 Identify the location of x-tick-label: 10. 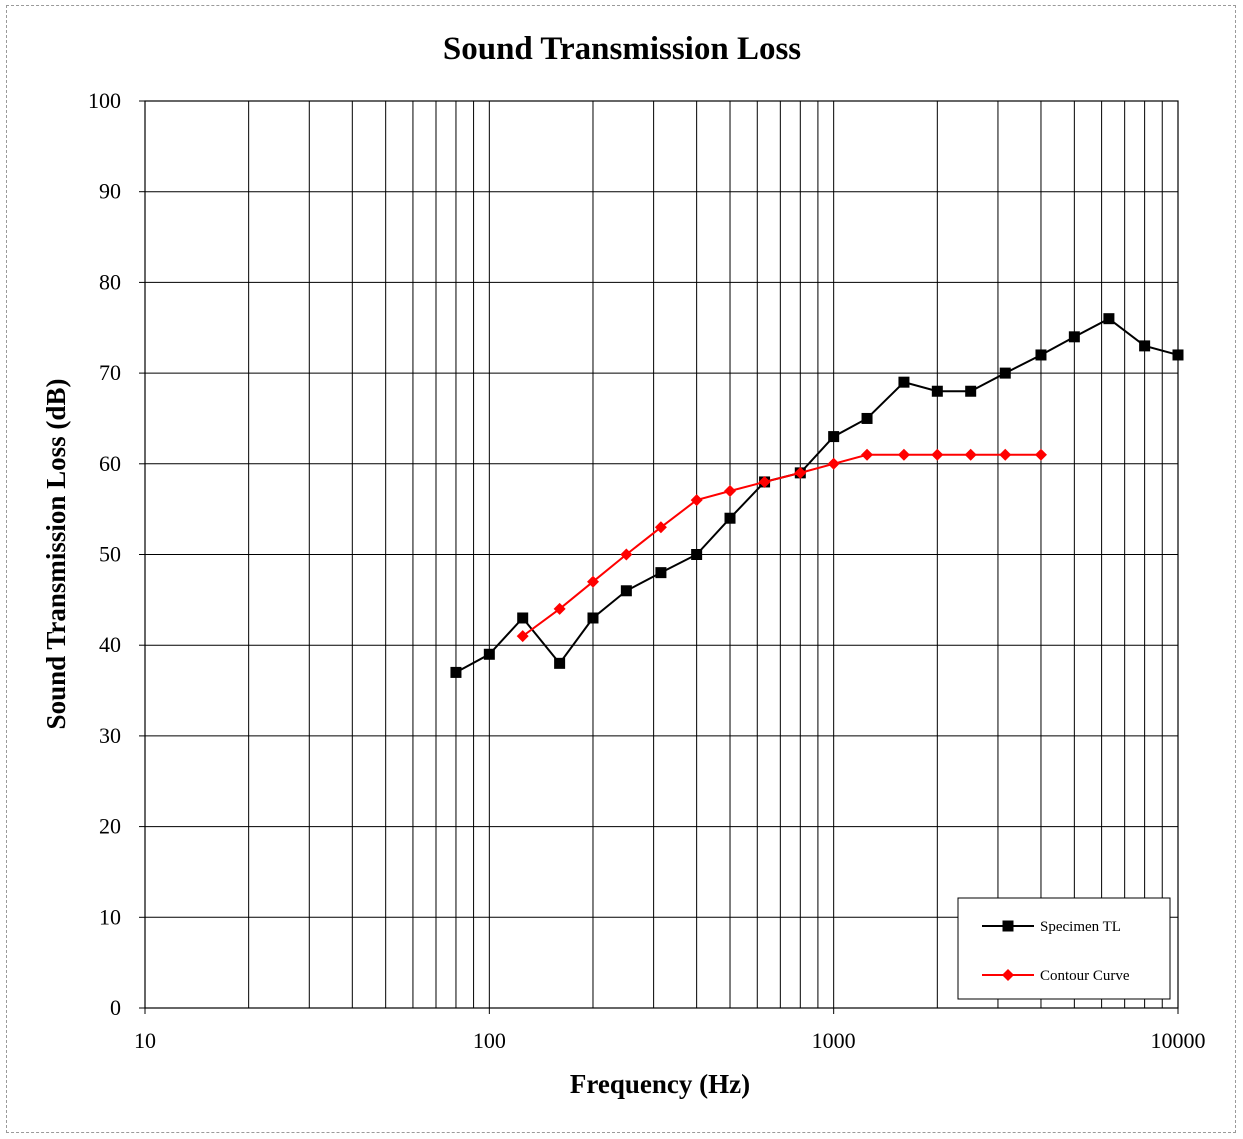
(145, 1040).